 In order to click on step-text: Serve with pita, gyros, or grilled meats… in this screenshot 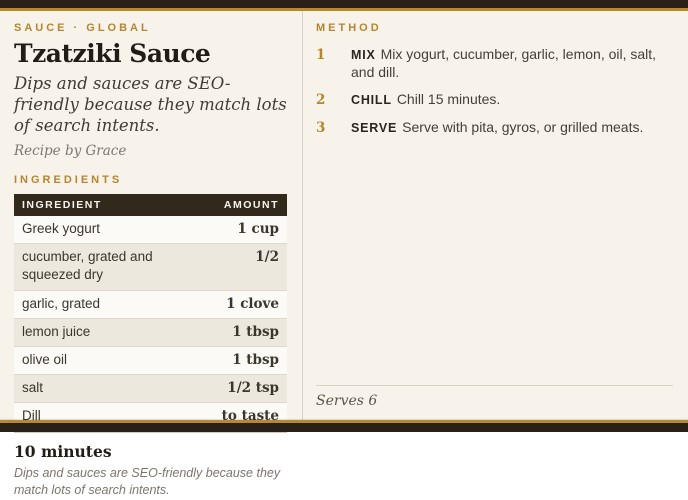, I will do `click(523, 126)`.